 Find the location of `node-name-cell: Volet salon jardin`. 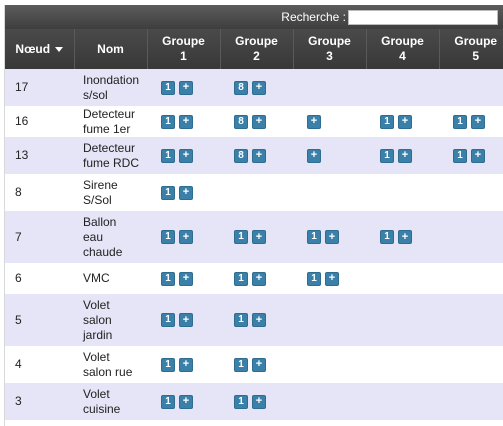

node-name-cell: Volet salon jardin is located at coordinates (110, 320).